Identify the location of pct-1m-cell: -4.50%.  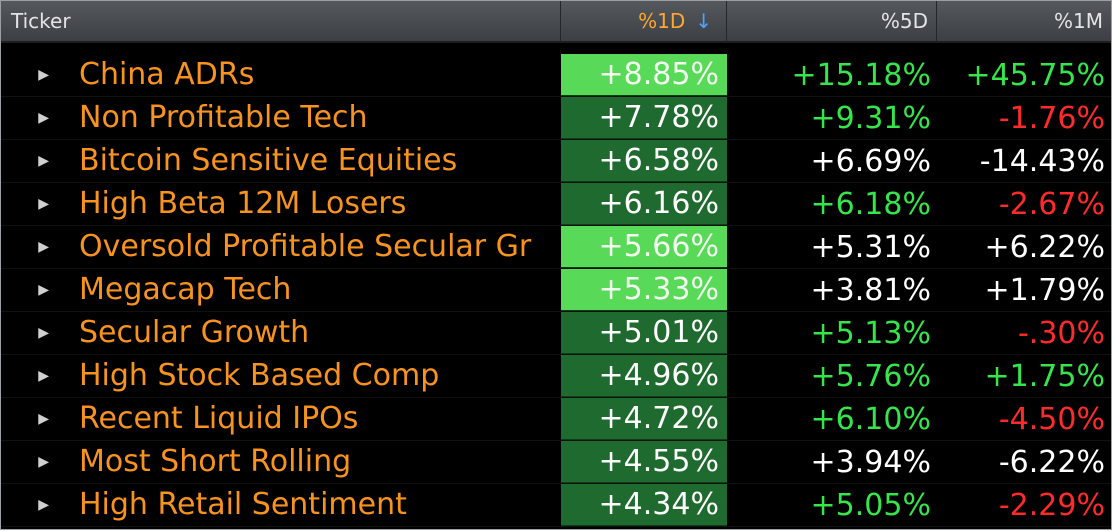
(1051, 419).